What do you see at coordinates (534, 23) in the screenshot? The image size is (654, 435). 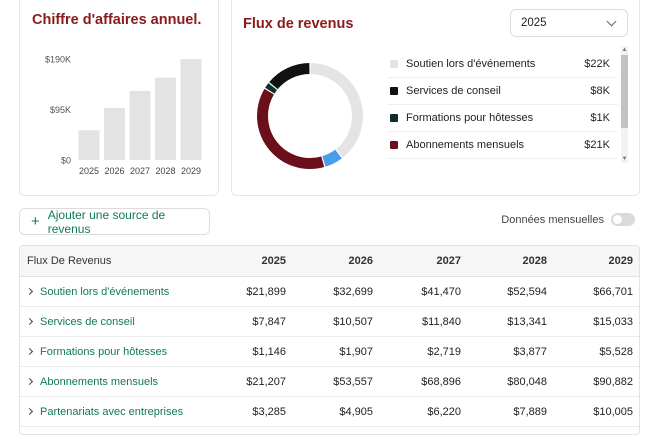 I see `year-select-value: 2025` at bounding box center [534, 23].